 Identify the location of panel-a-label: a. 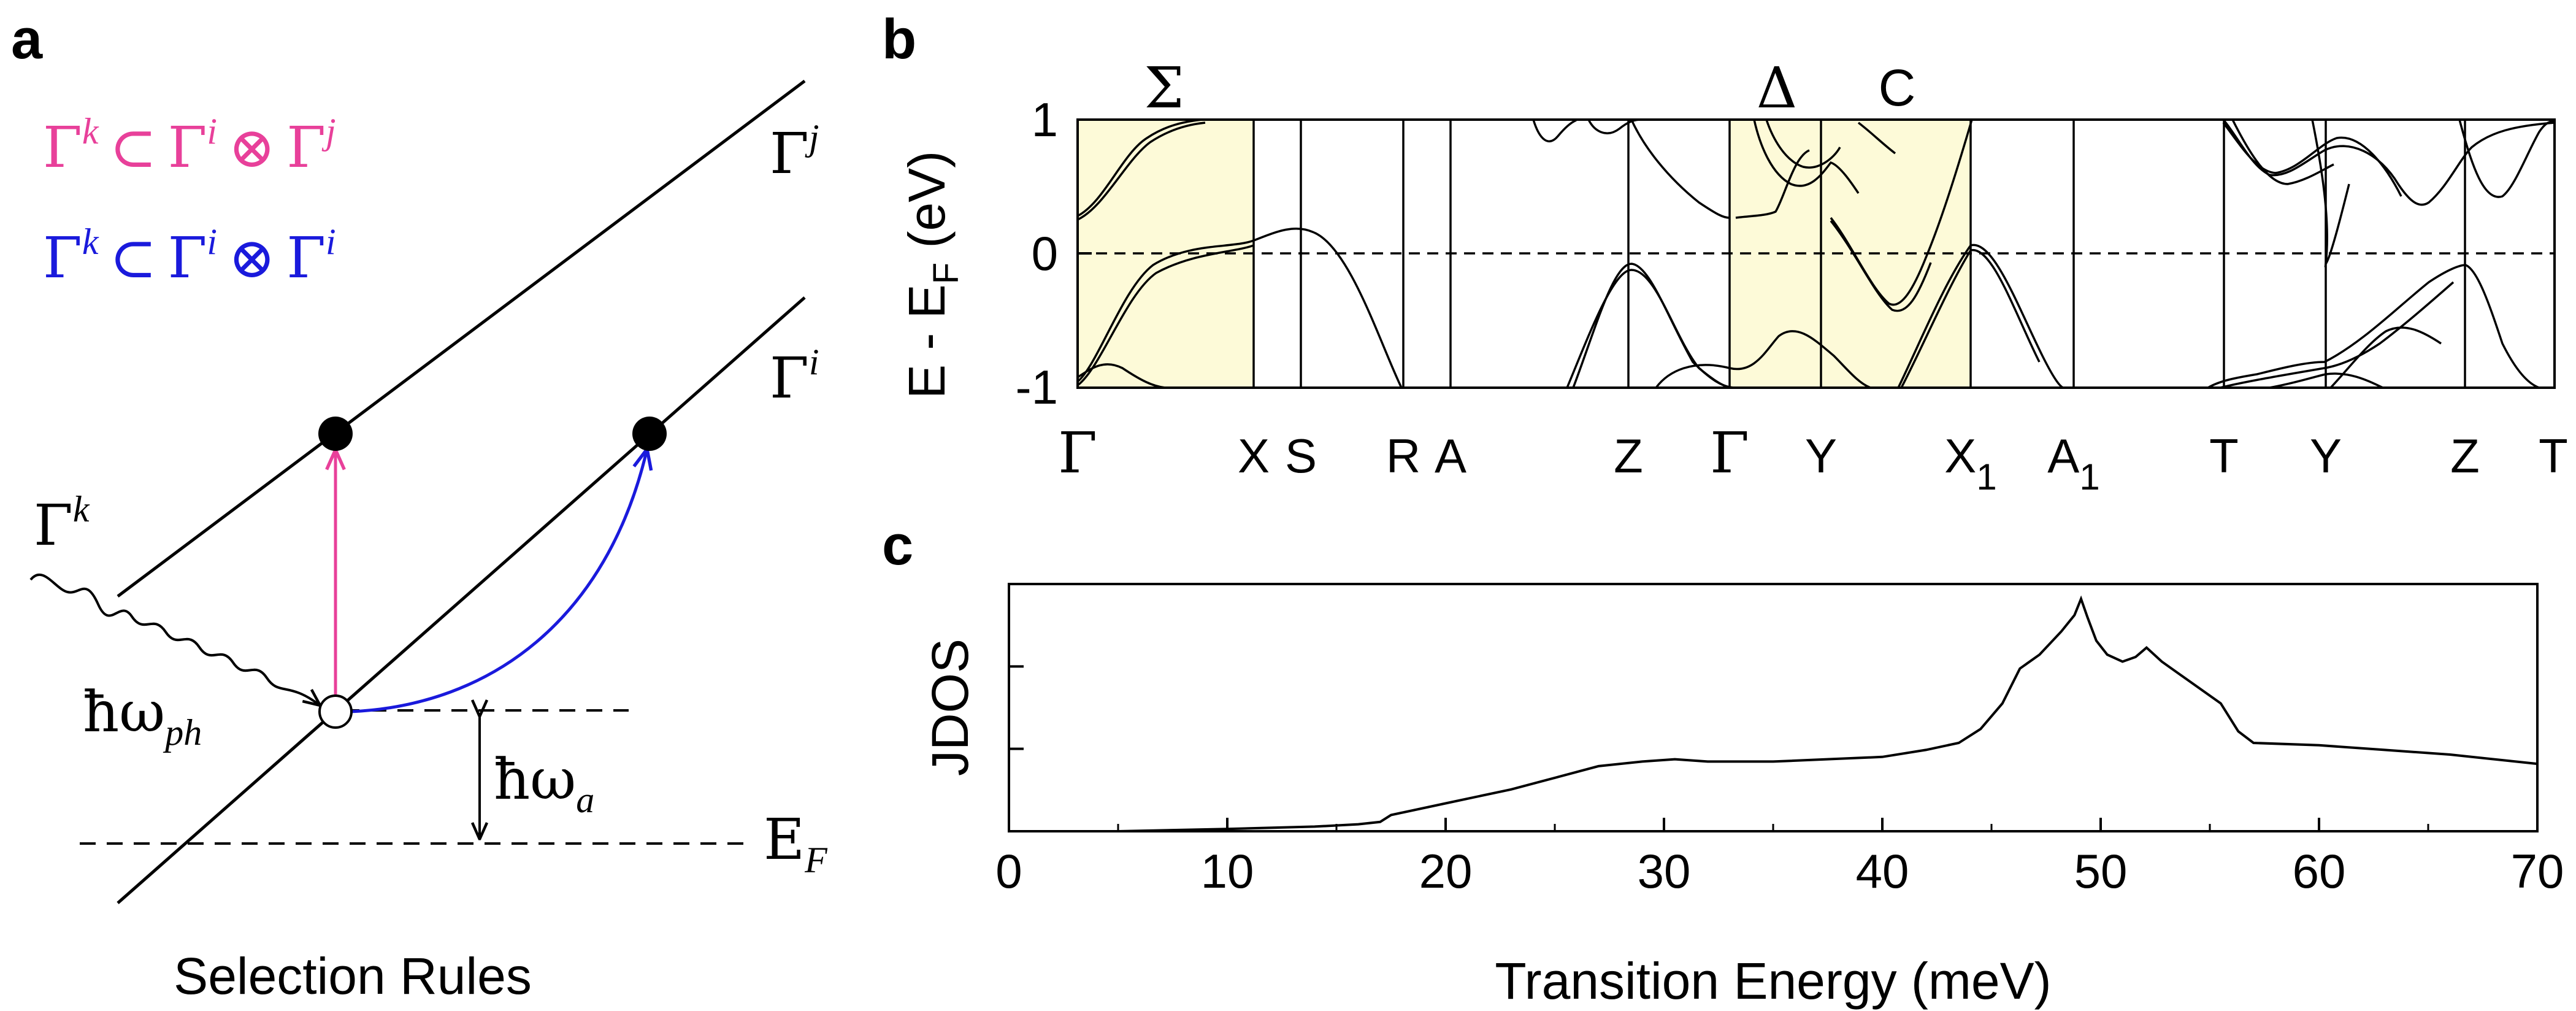
(27, 39).